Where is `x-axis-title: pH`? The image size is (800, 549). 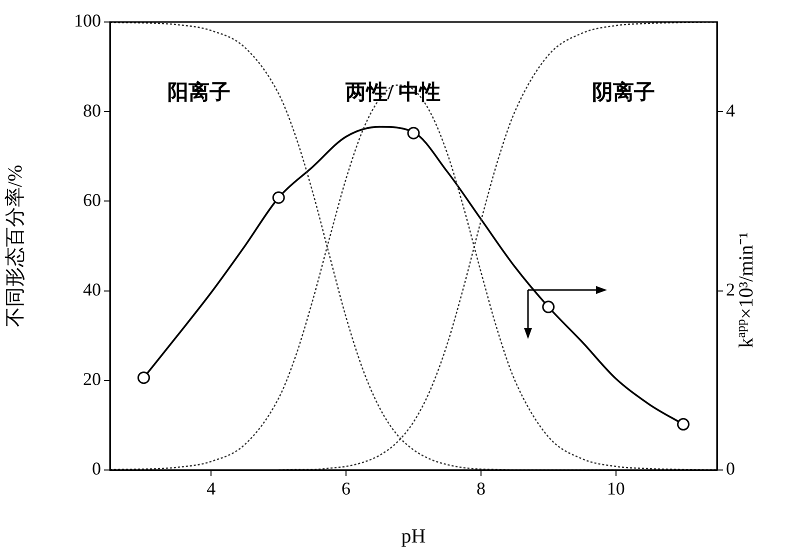
x-axis-title: pH is located at coordinates (413, 536).